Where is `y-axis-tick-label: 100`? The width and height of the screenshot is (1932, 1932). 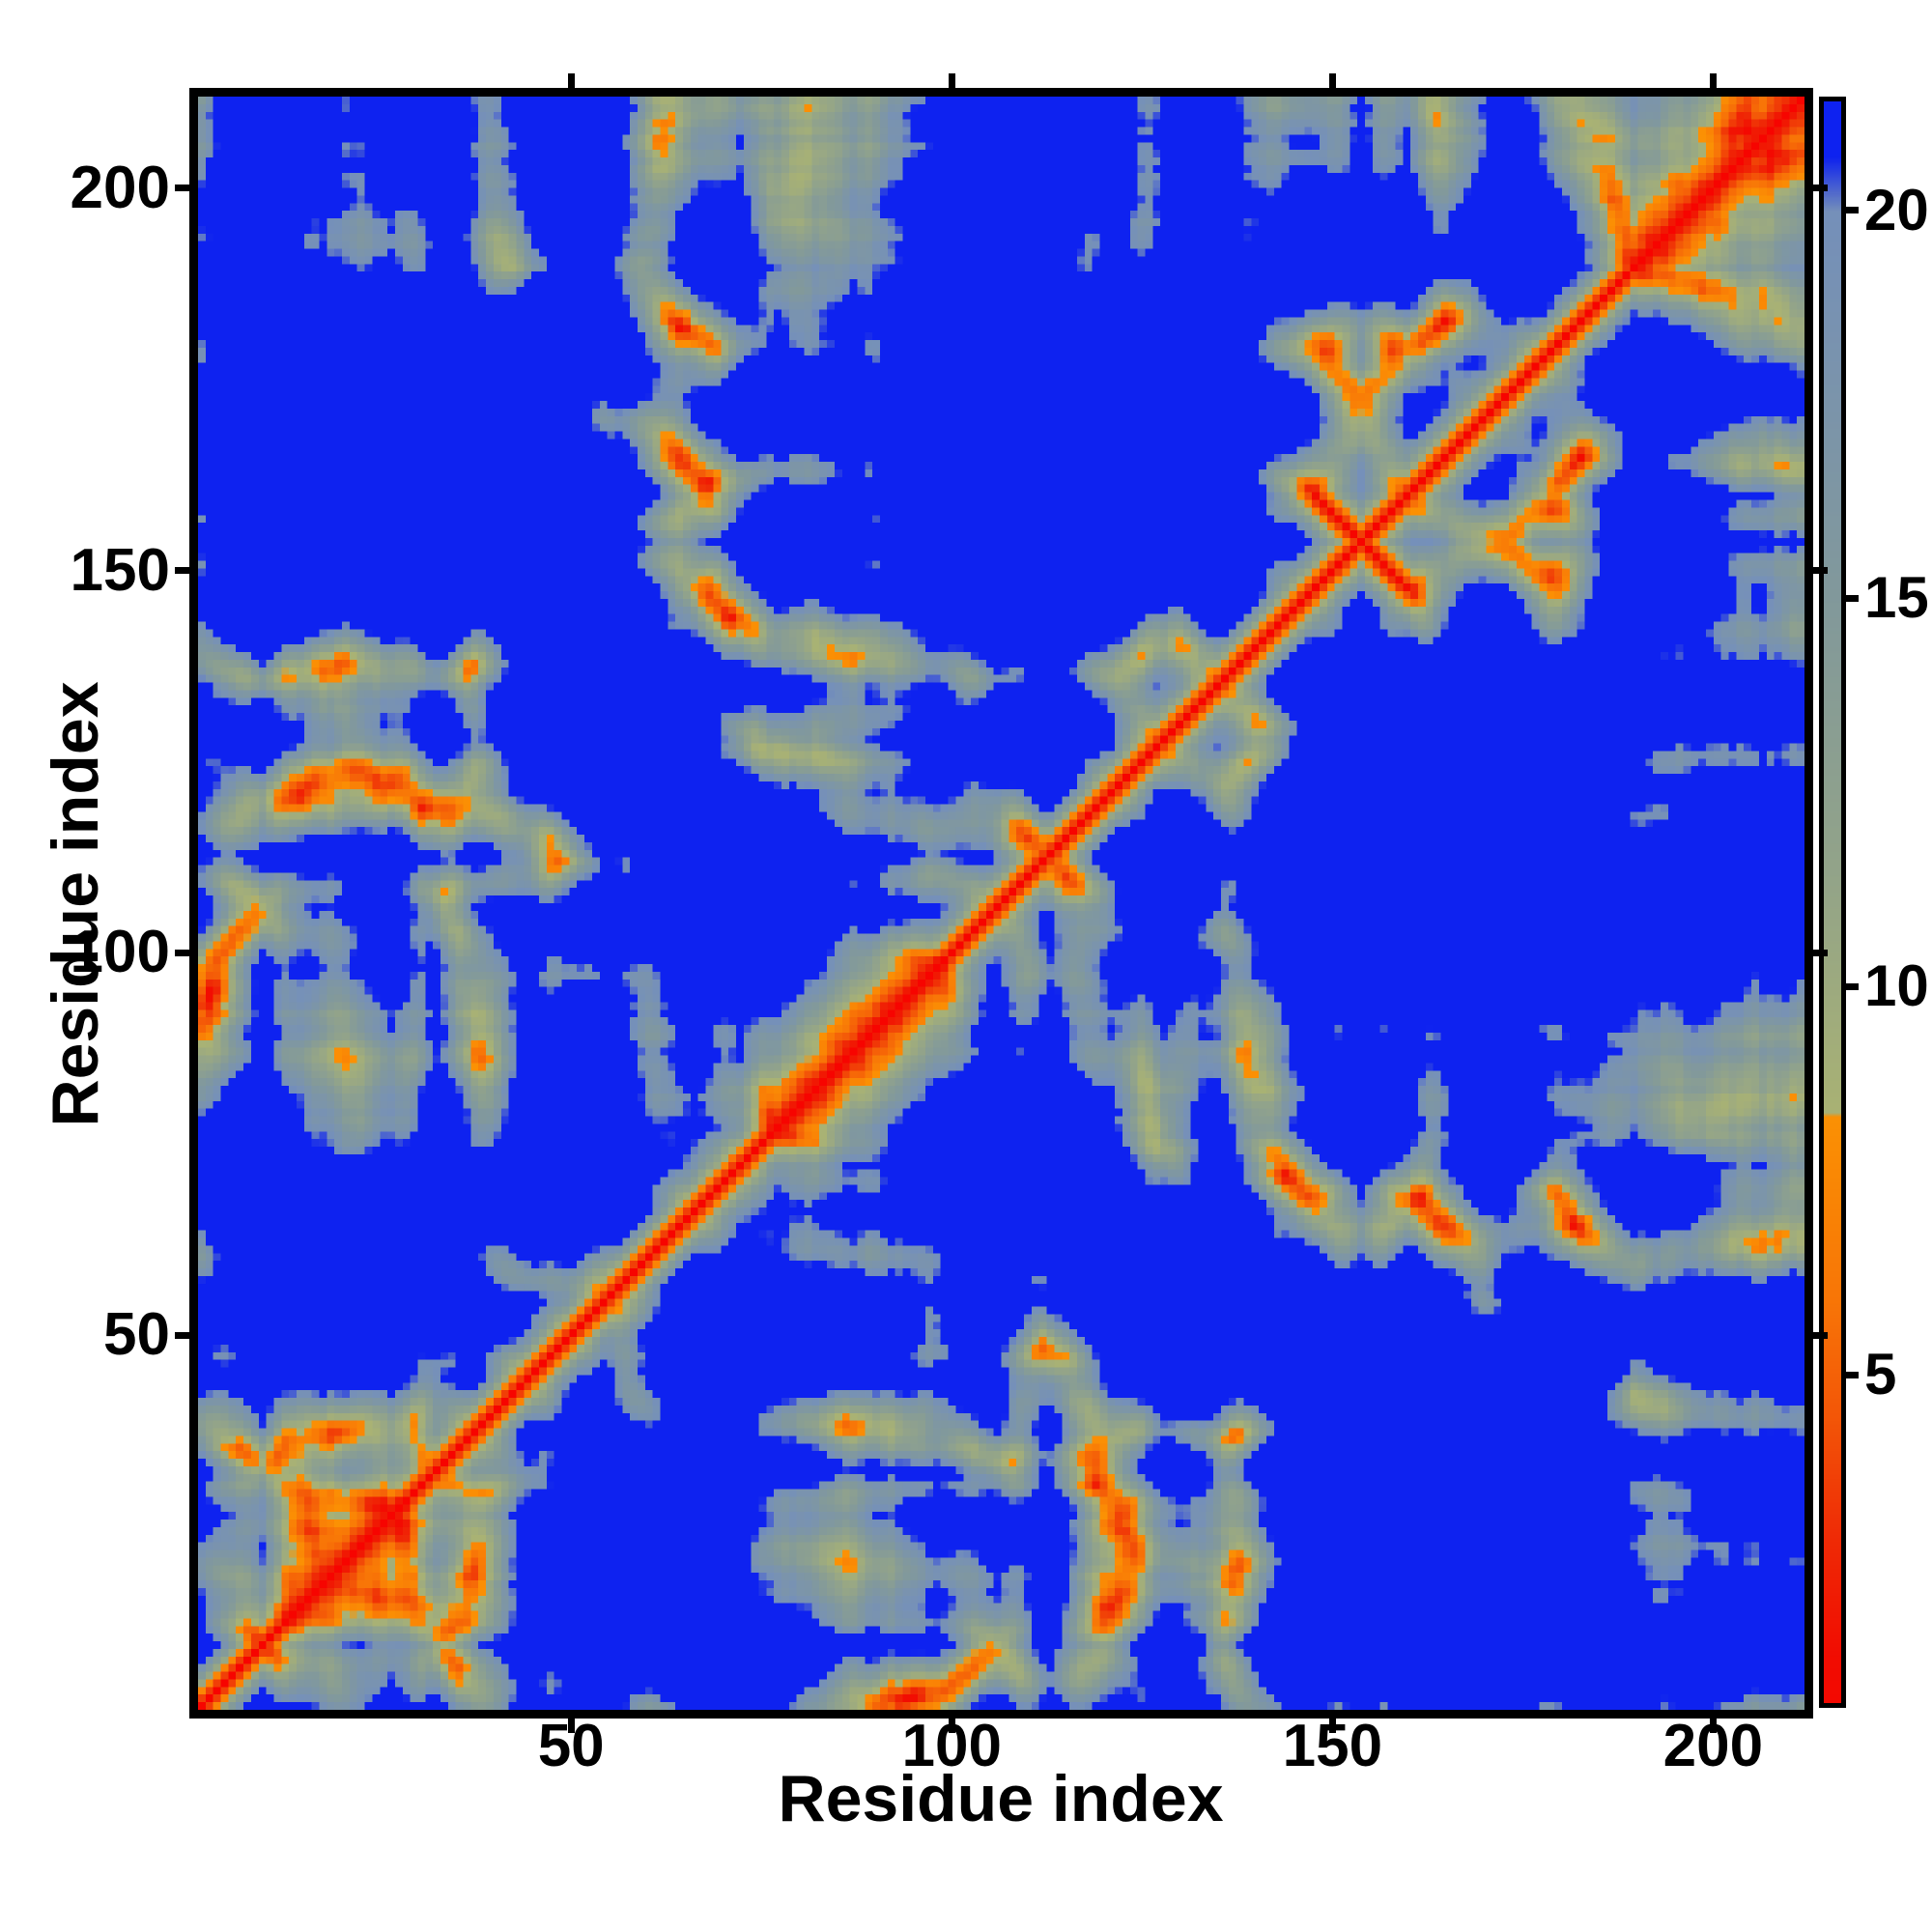
y-axis-tick-label: 100 is located at coordinates (120, 952).